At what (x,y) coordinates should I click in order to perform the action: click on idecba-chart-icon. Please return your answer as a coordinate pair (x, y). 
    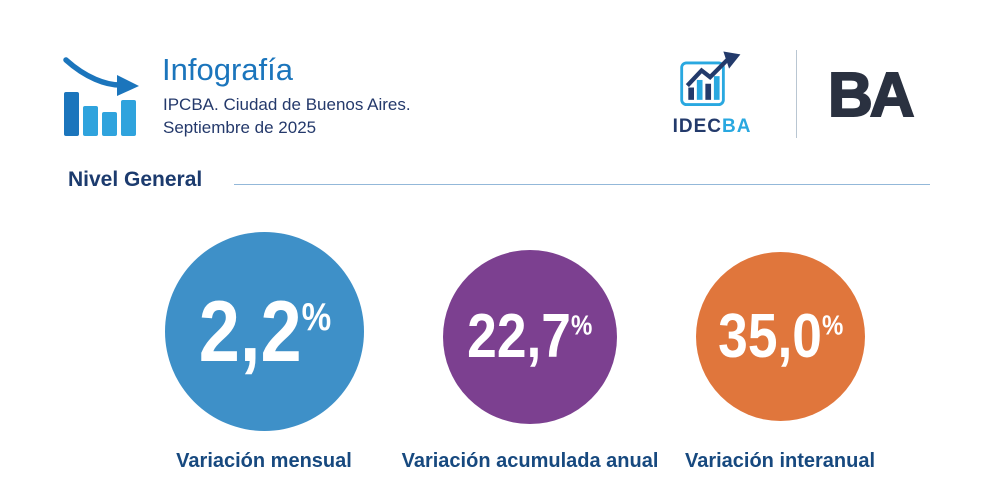
    Looking at the image, I should click on (710, 78).